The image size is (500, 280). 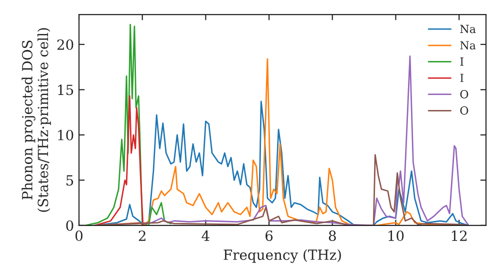 I want to click on y-tick-label: 5, so click(x=70, y=180).